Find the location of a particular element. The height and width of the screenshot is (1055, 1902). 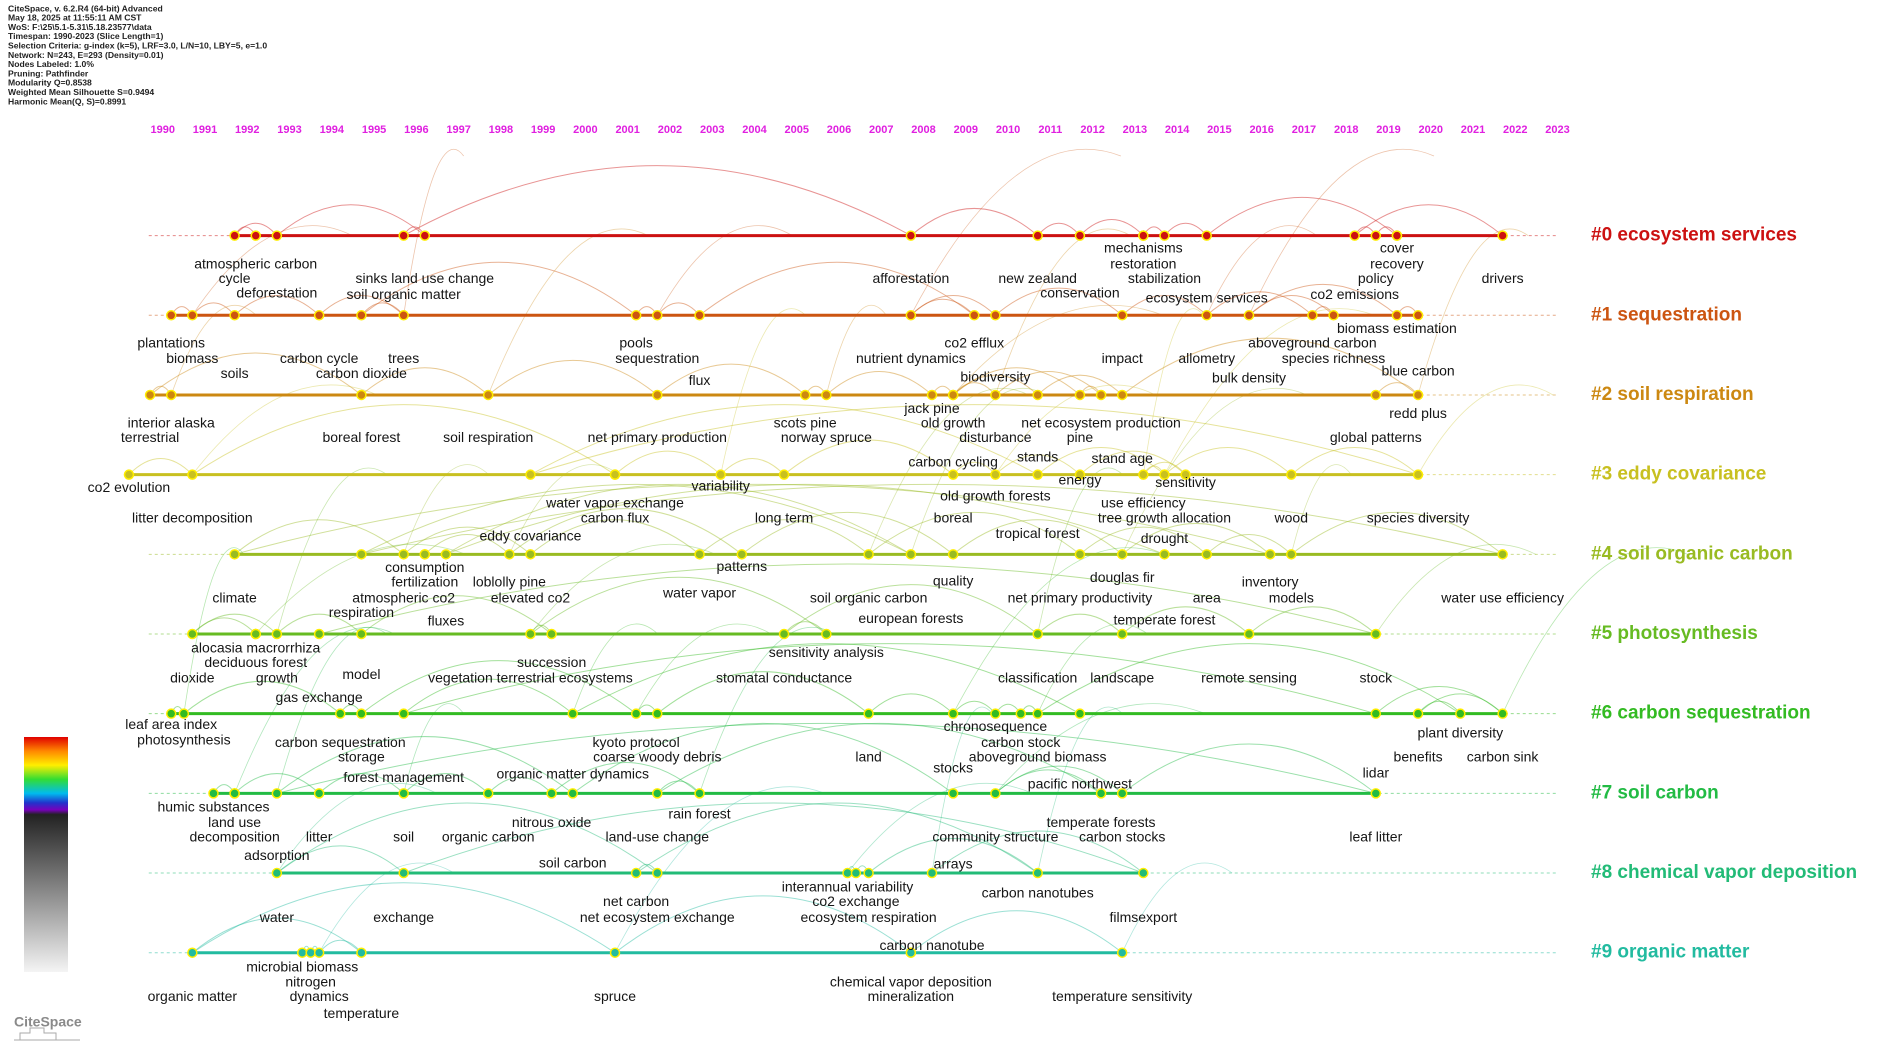

node-label: loblolly pine is located at coordinates (509, 582).